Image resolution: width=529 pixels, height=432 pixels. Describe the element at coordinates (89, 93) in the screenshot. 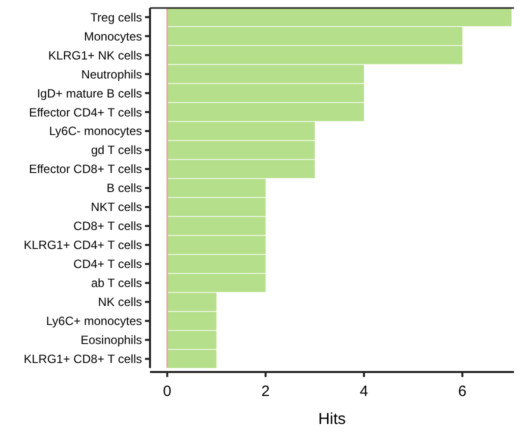

I see `y-tick-label: IgD+ mature B cells` at that location.